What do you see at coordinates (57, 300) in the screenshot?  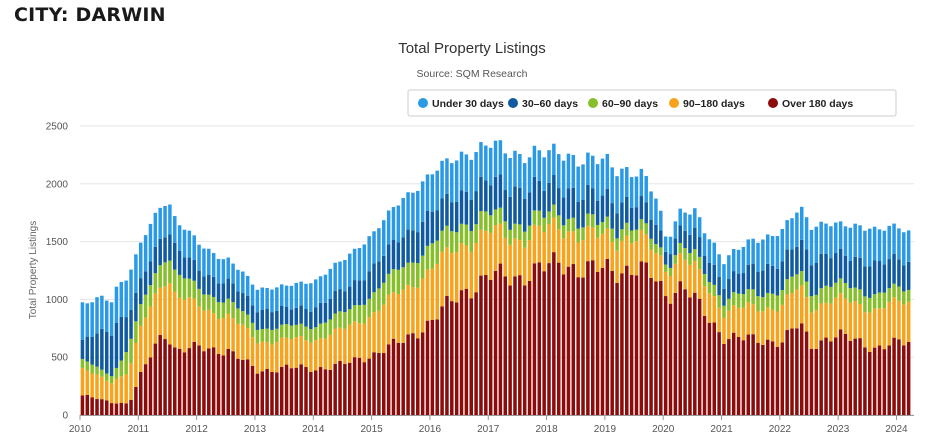 I see `y-tick-label: 1000` at bounding box center [57, 300].